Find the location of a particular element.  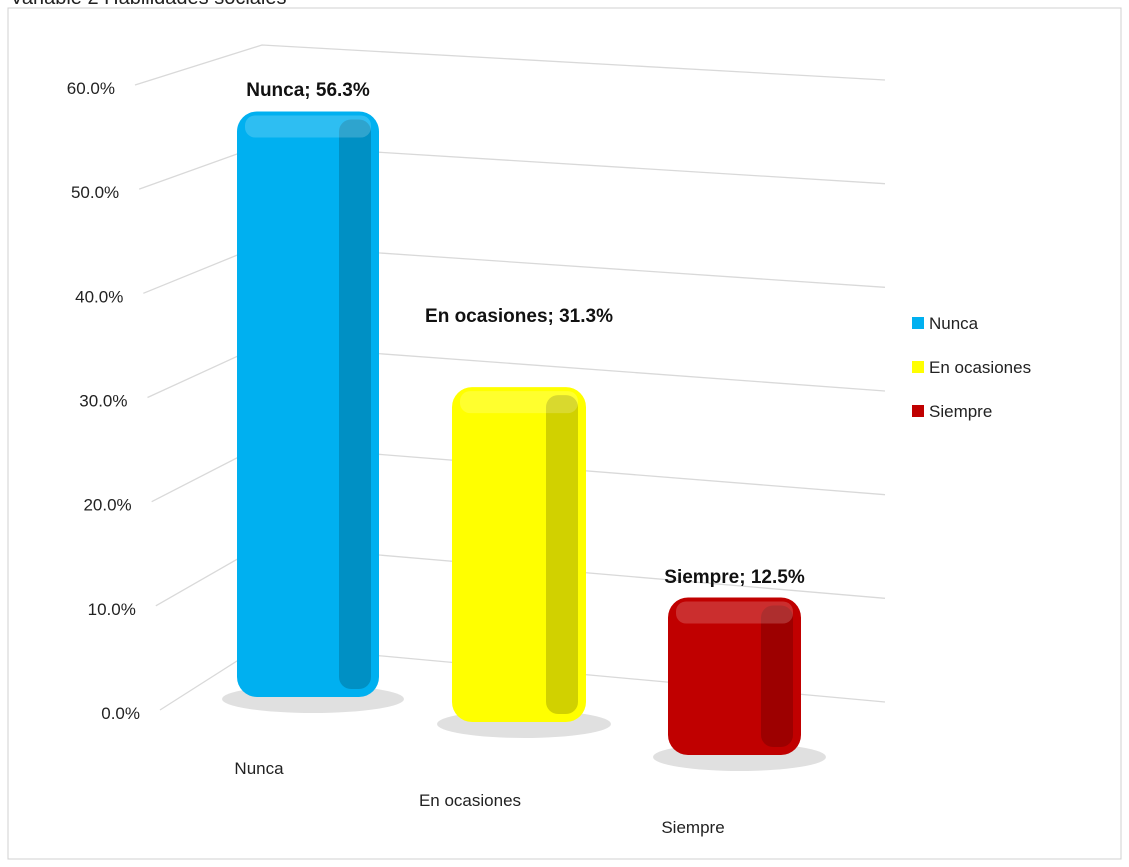

data-label: Nunca; 56.3% is located at coordinates (308, 91).